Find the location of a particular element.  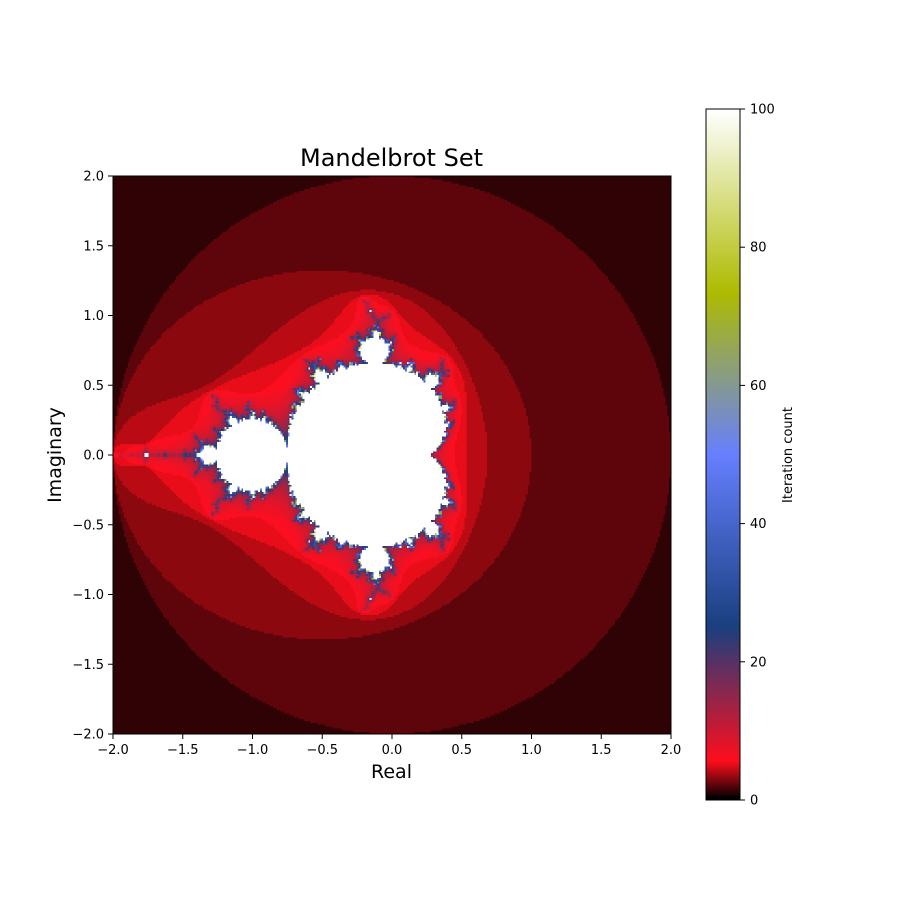

colorbar: 0 20 40 60 80 100 Iteration count is located at coordinates (750, 456).